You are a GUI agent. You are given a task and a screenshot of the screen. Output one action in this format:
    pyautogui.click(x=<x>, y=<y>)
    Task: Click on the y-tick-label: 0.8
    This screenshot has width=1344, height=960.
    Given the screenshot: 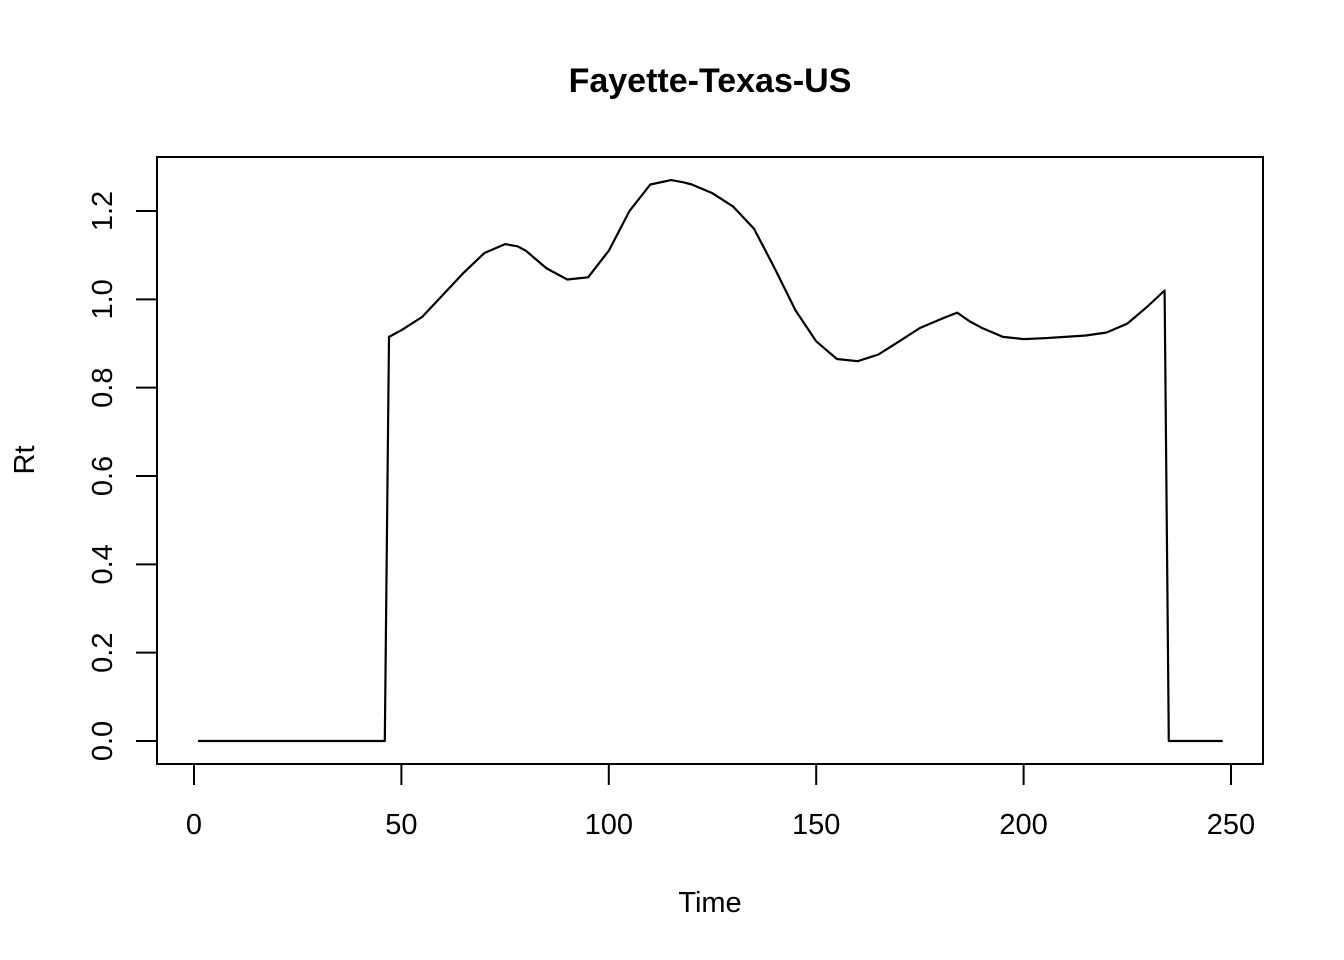 What is the action you would take?
    pyautogui.click(x=103, y=388)
    